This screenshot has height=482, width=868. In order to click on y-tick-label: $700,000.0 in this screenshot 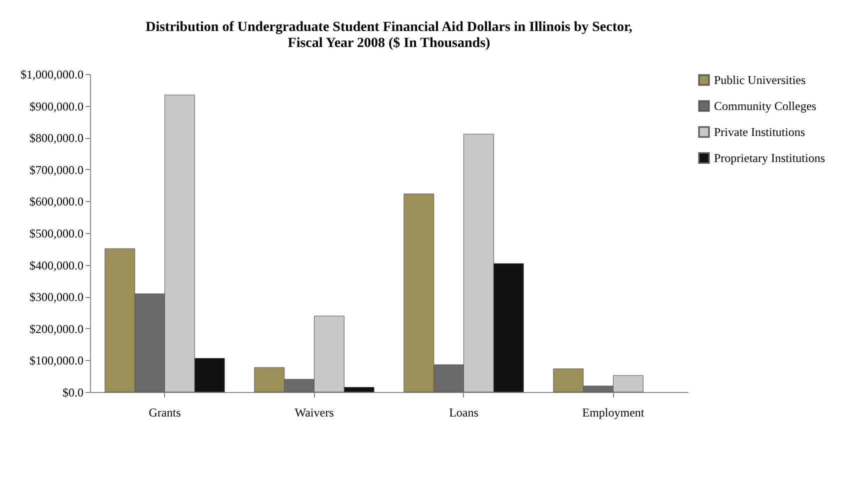, I will do `click(57, 169)`.